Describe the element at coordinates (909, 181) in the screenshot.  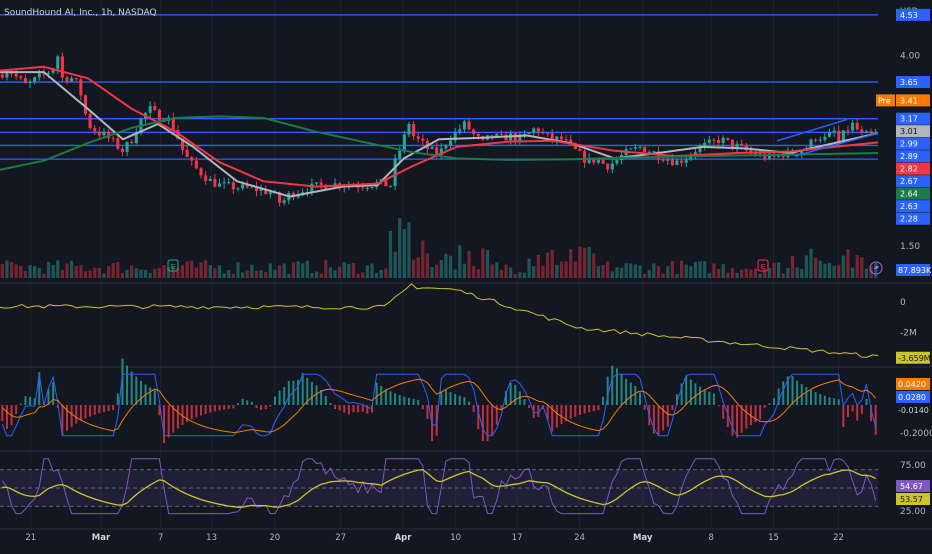
I see `price-badge-label: 2.67` at that location.